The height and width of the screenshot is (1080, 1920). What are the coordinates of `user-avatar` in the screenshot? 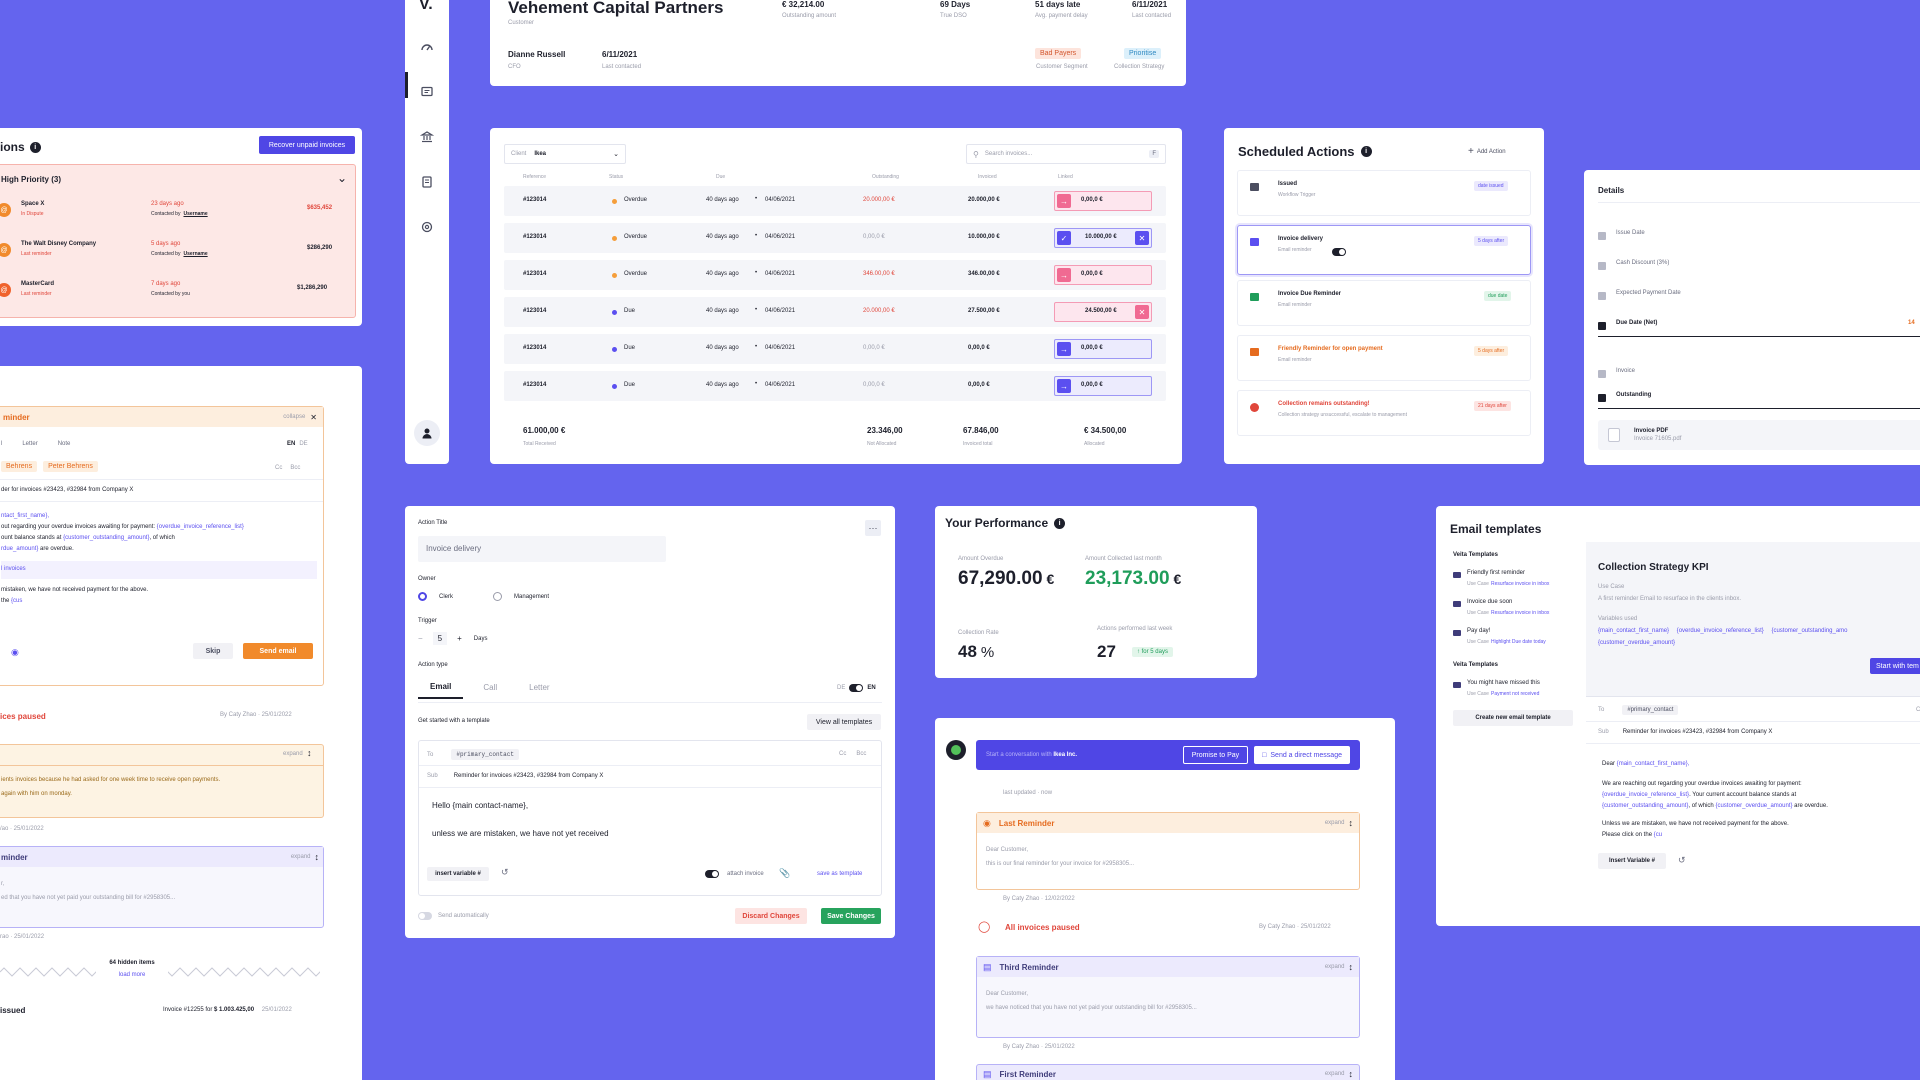 It's located at (427, 433).